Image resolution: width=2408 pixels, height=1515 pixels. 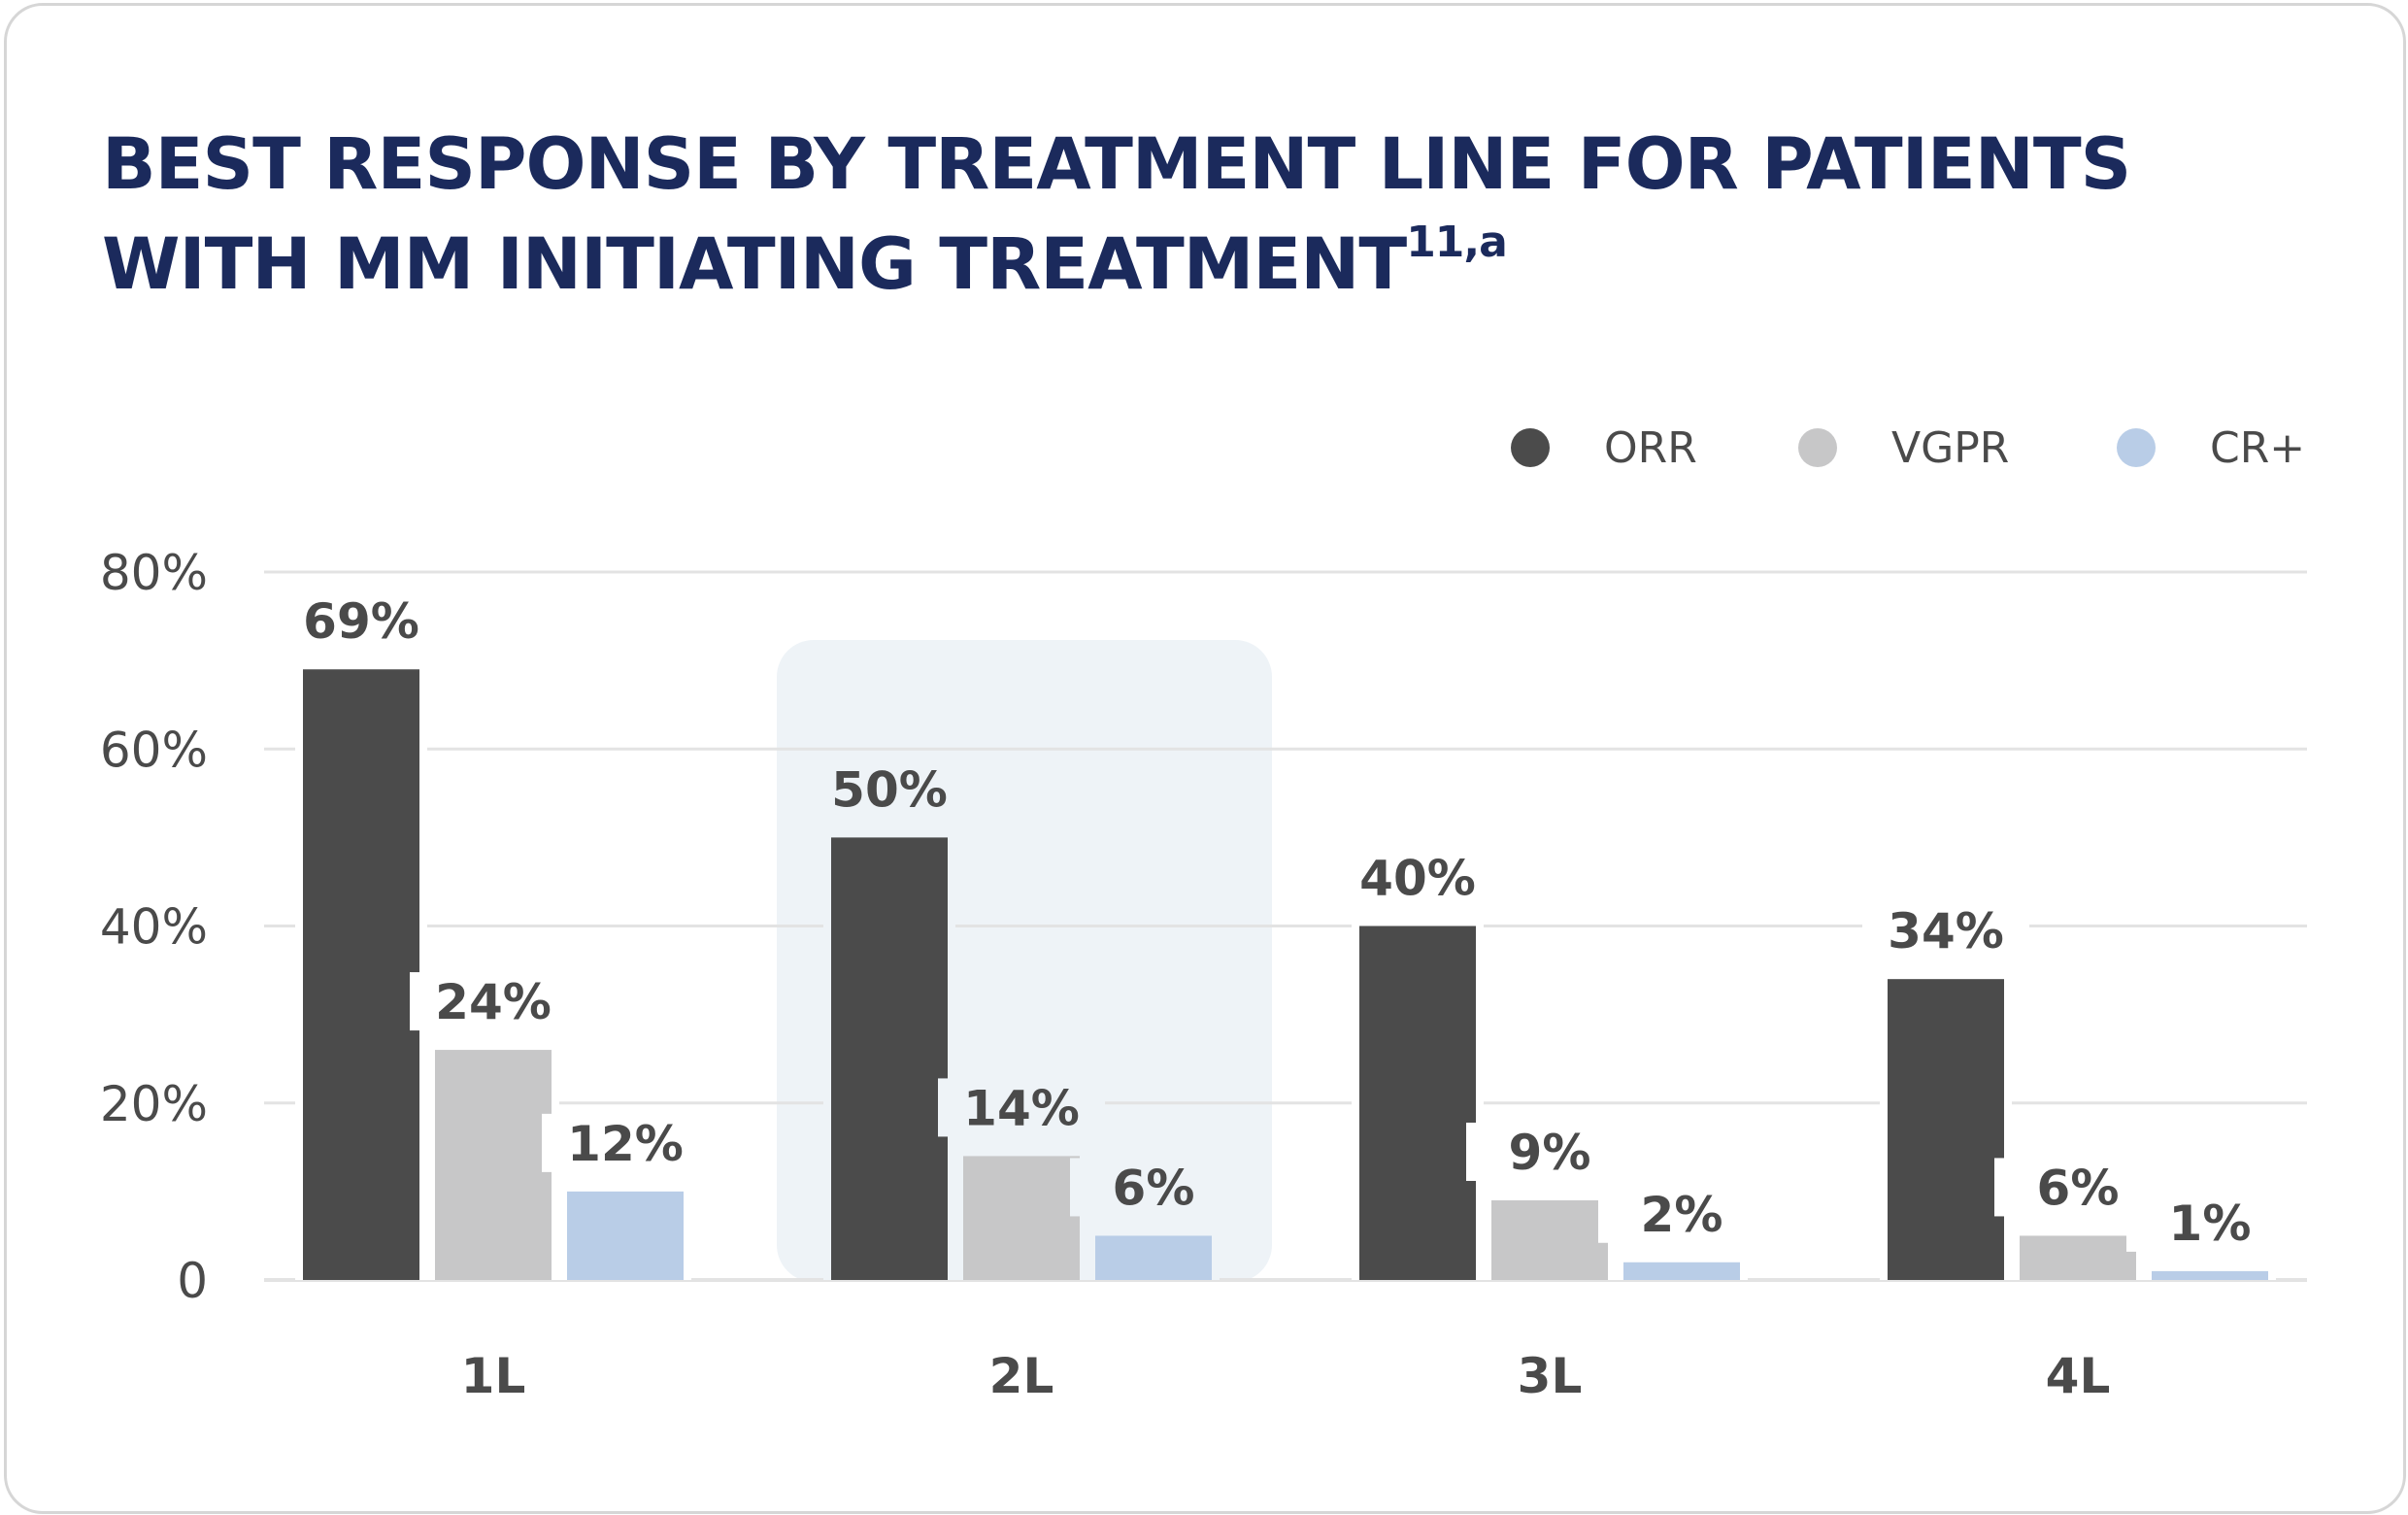 I want to click on data-label: 34%, so click(x=1946, y=931).